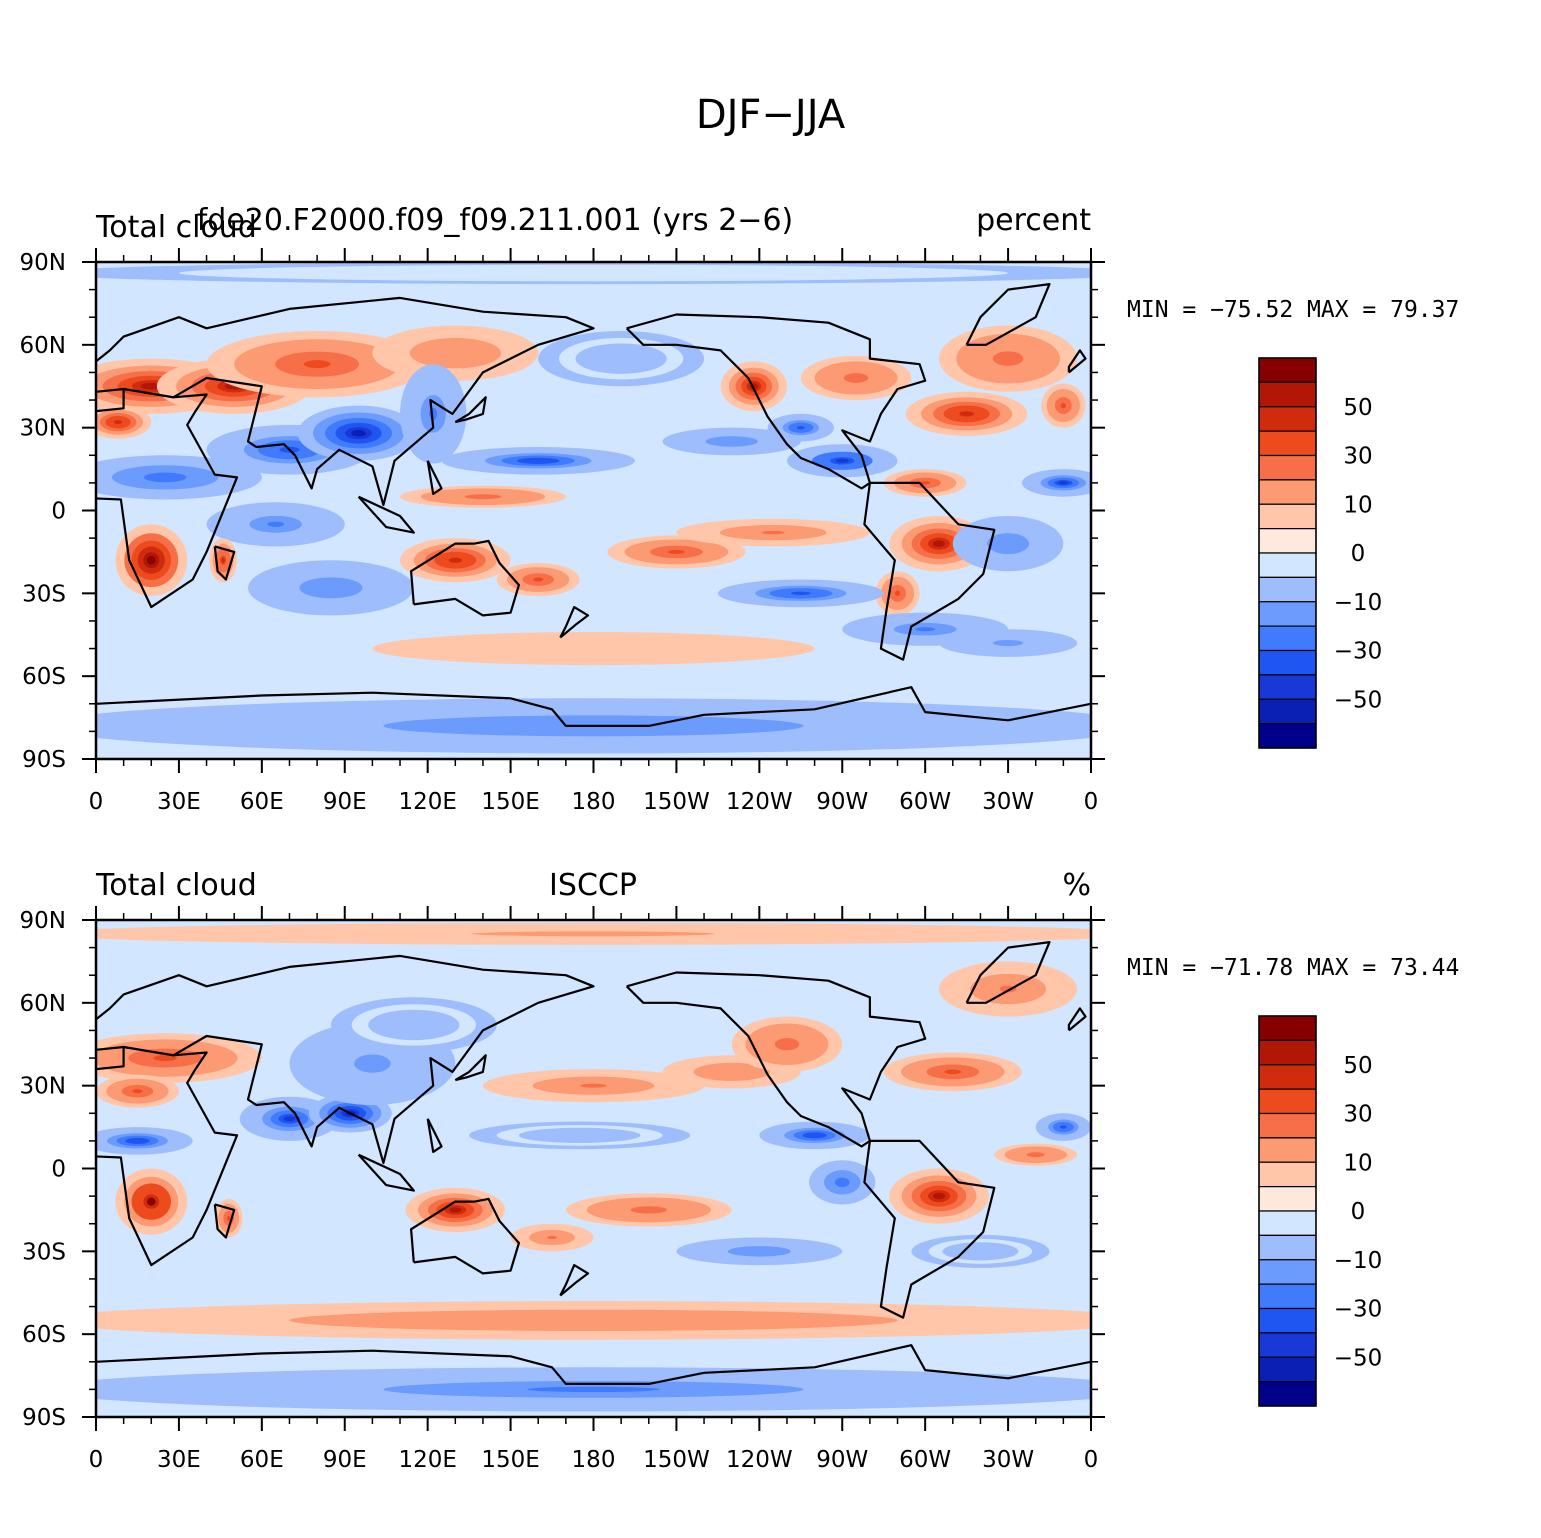  Describe the element at coordinates (179, 802) in the screenshot. I see `x-tick-label: 30E` at that location.